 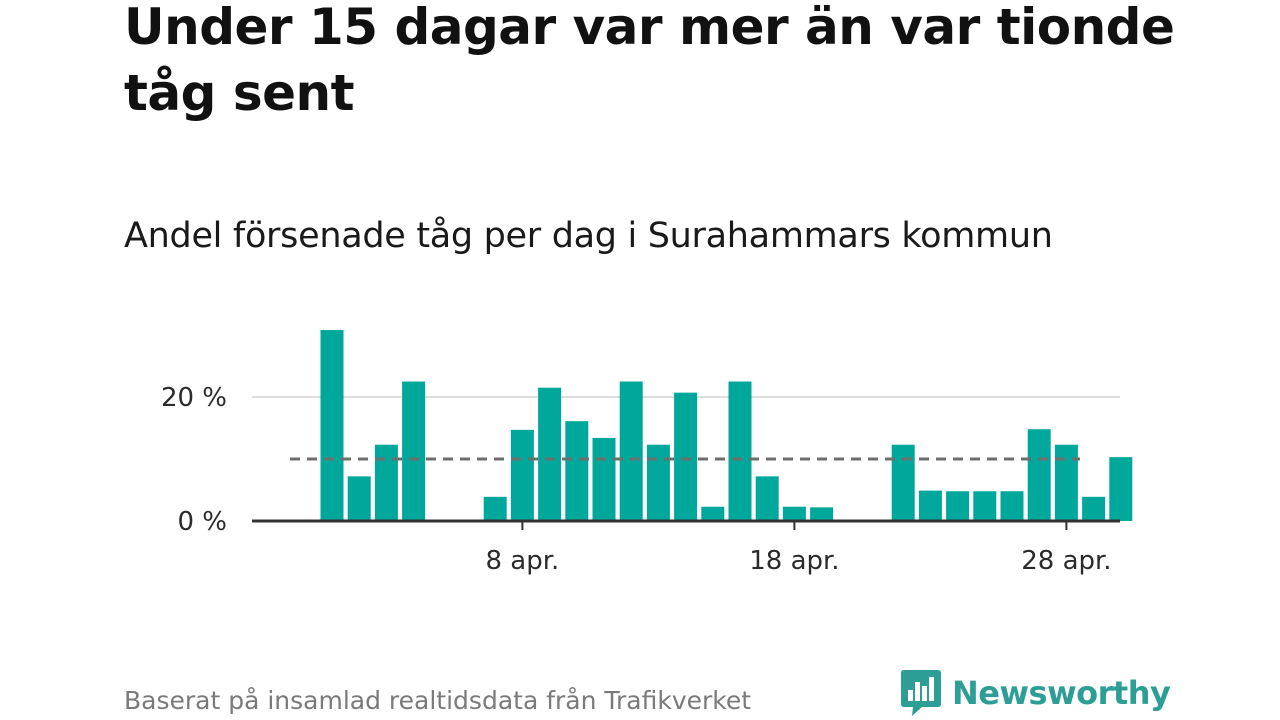 What do you see at coordinates (1066, 561) in the screenshot?
I see `x-tick-label: 28 apr.` at bounding box center [1066, 561].